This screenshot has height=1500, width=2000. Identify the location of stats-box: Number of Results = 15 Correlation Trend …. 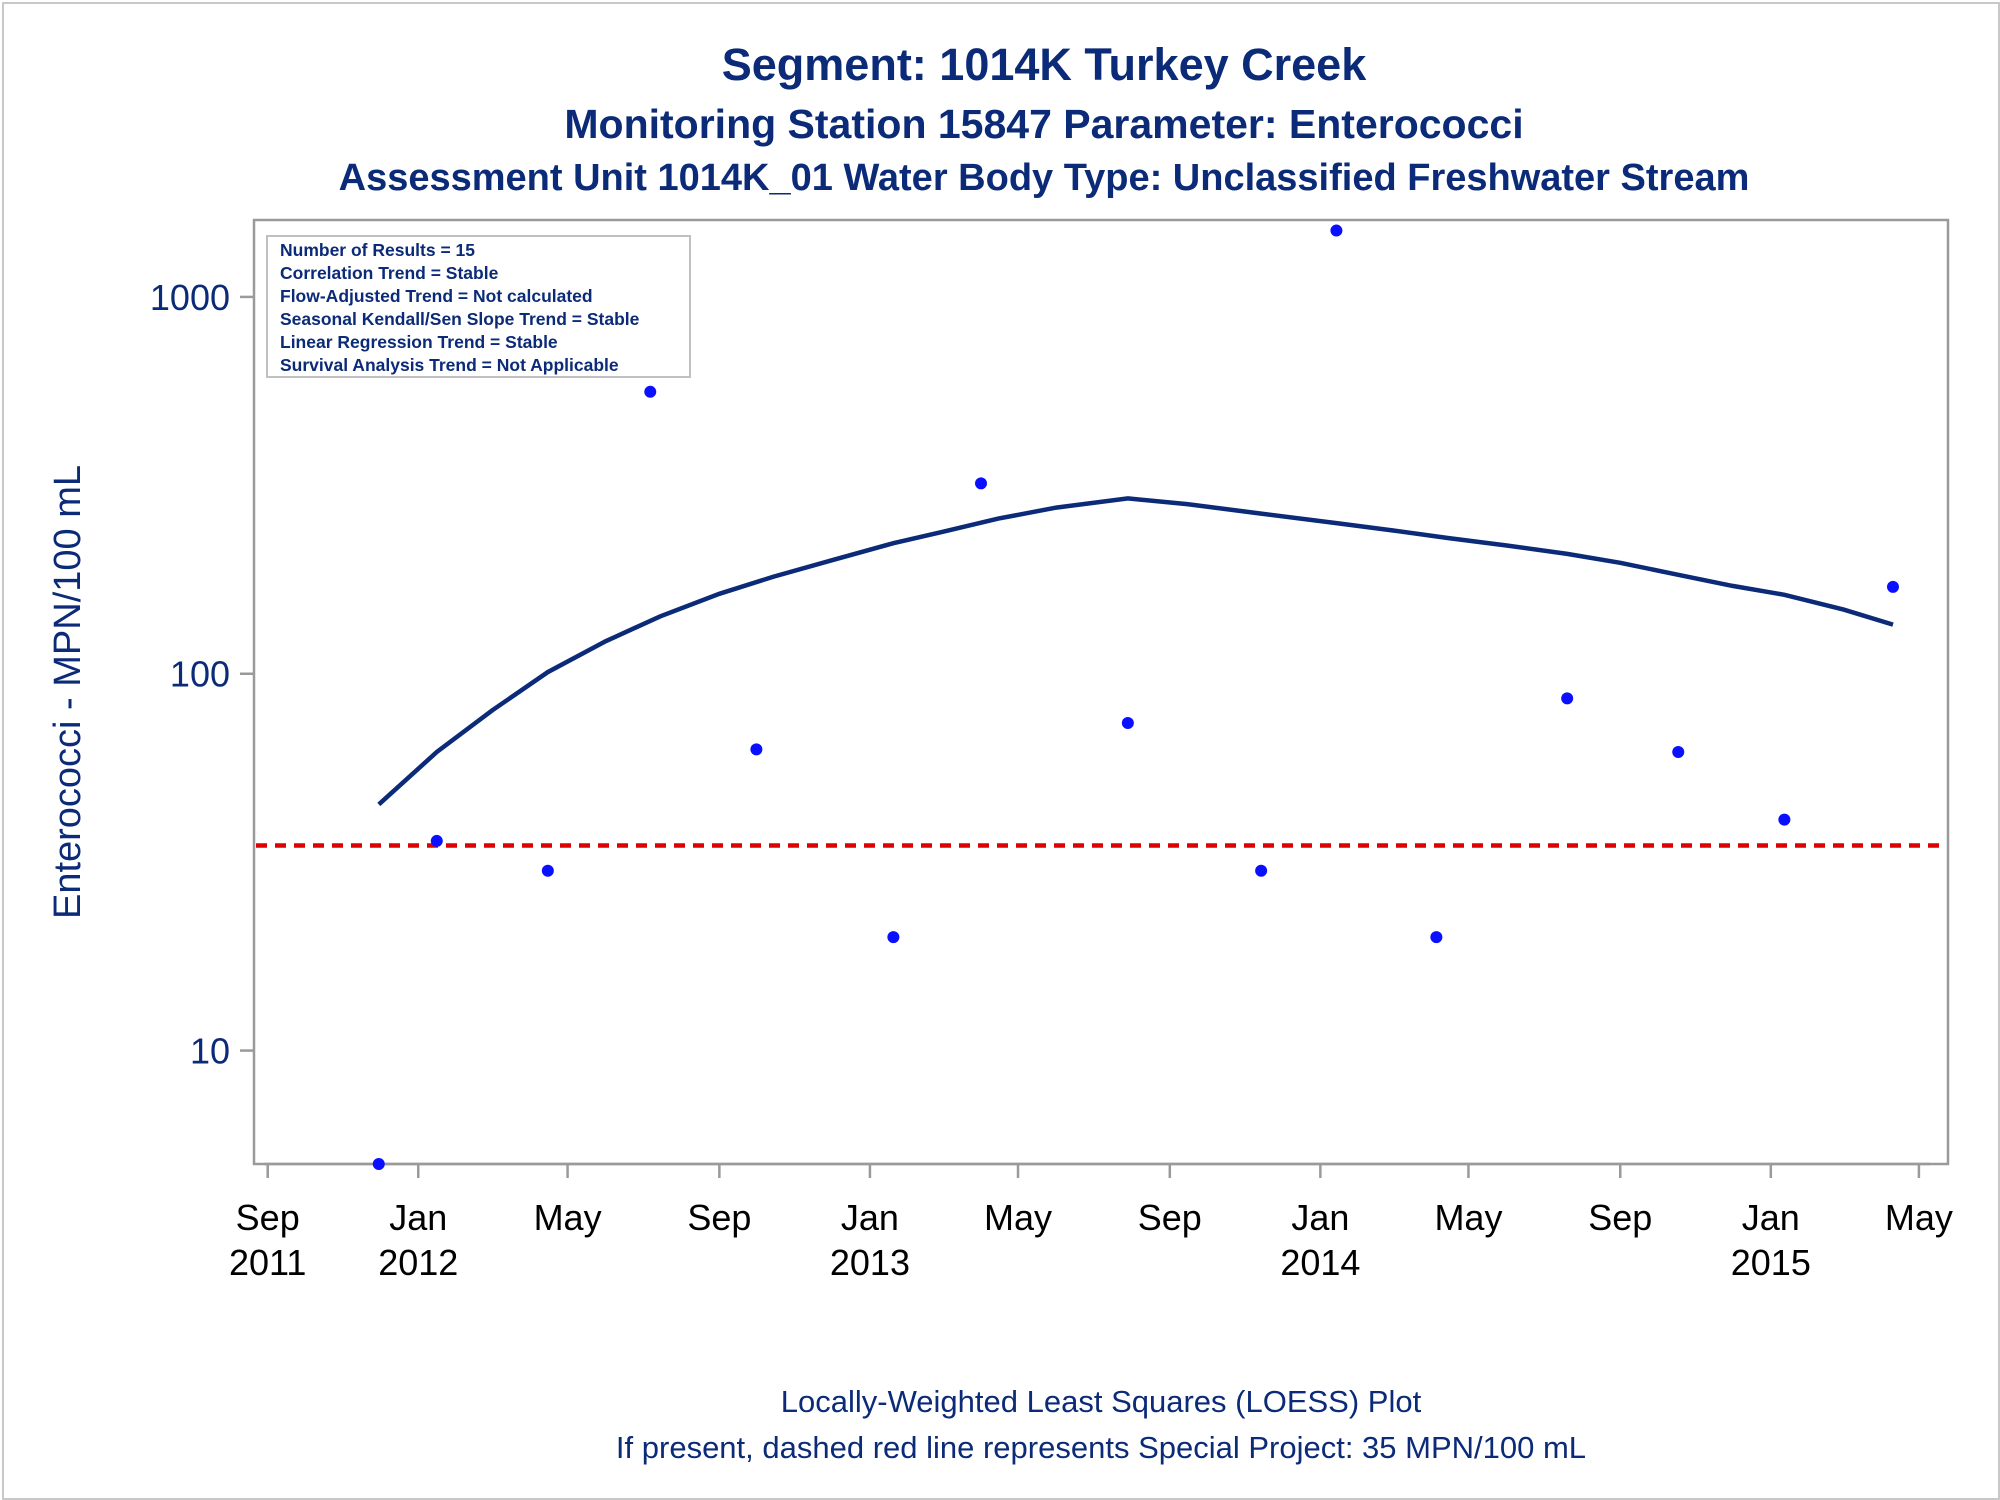
(478, 306).